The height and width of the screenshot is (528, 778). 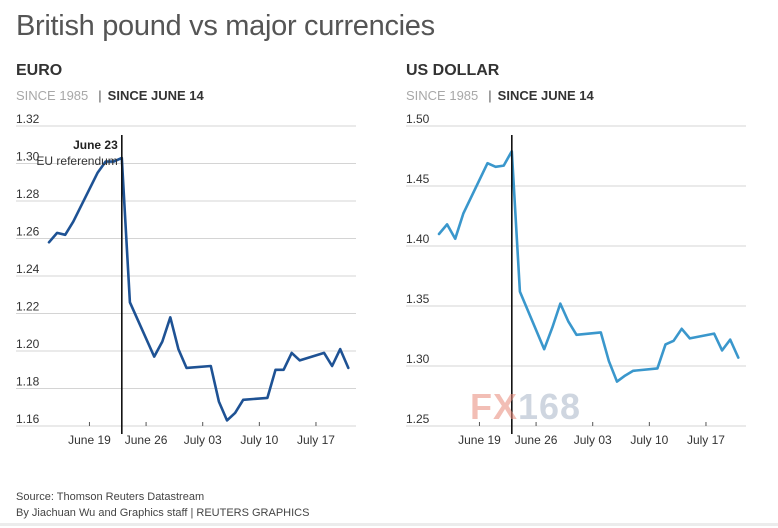 I want to click on annotation-date-label: June 23, so click(x=95, y=145).